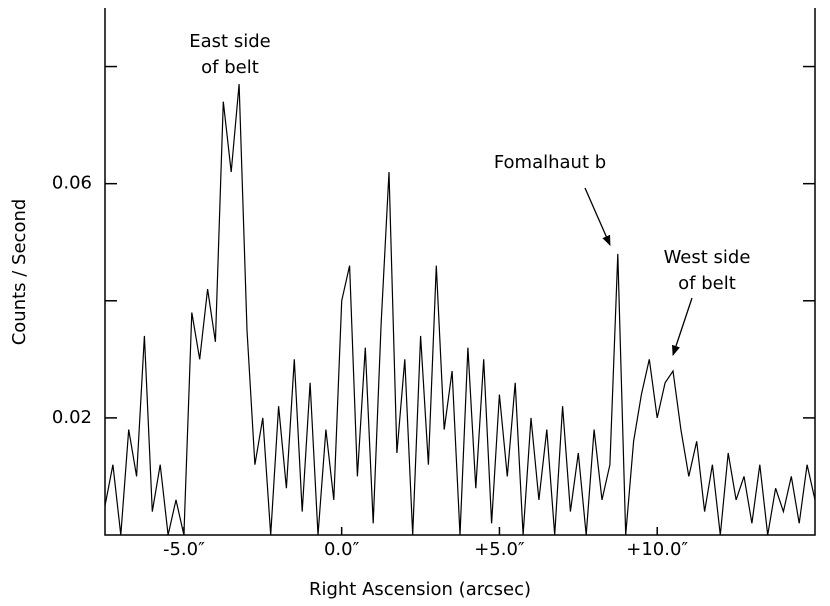  What do you see at coordinates (72, 417) in the screenshot?
I see `y-tick-label: 0.02` at bounding box center [72, 417].